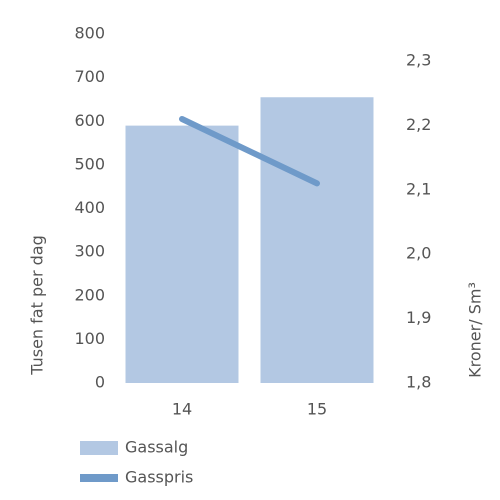 The height and width of the screenshot is (500, 500). Describe the element at coordinates (418, 188) in the screenshot. I see `y2-tick-label: 2,1` at that location.